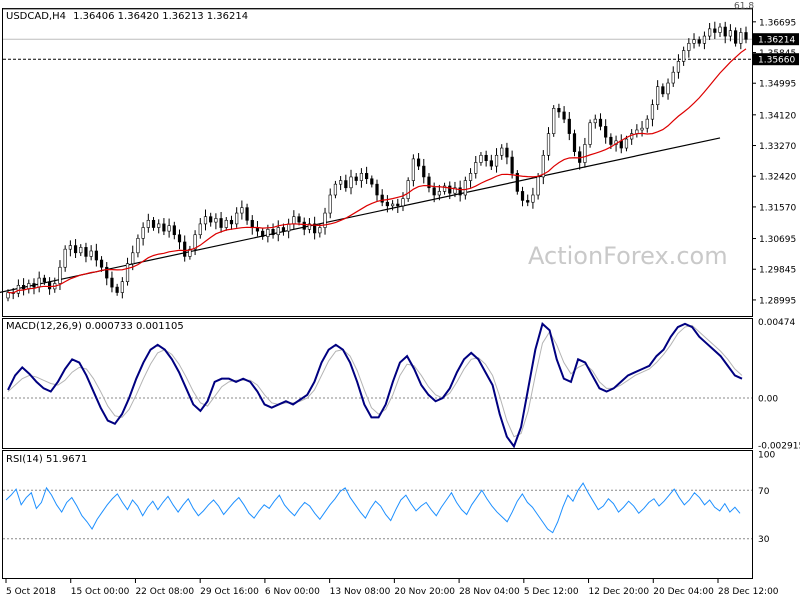 This screenshot has width=800, height=600. I want to click on macd-tick-label: -0.002915, so click(779, 447).